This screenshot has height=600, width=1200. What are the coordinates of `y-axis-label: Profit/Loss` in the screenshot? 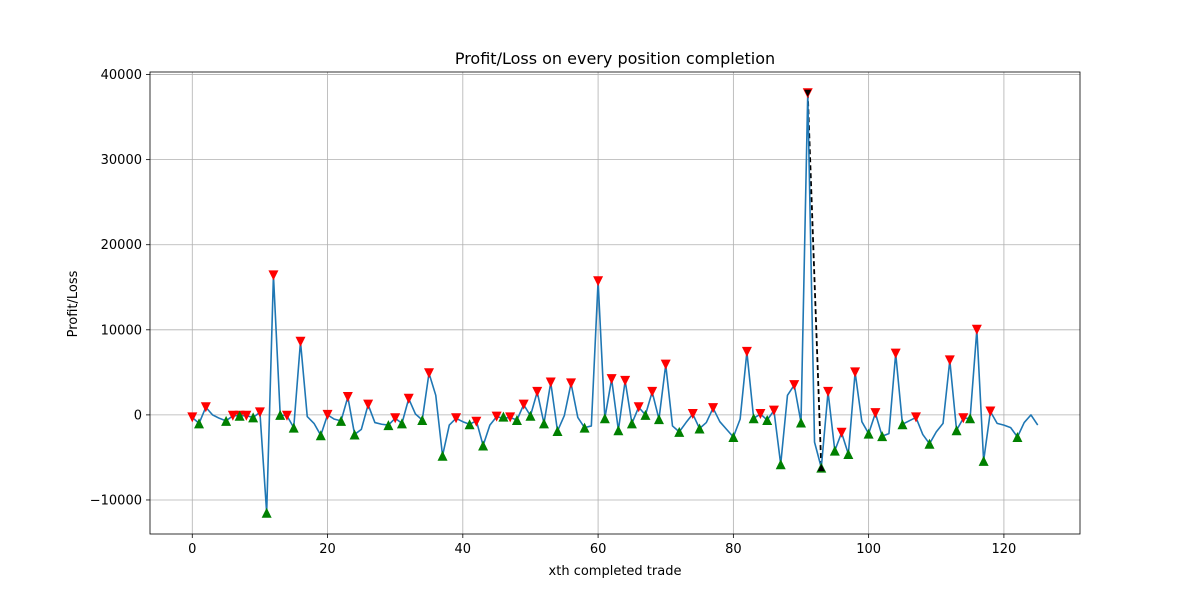 It's located at (73, 303).